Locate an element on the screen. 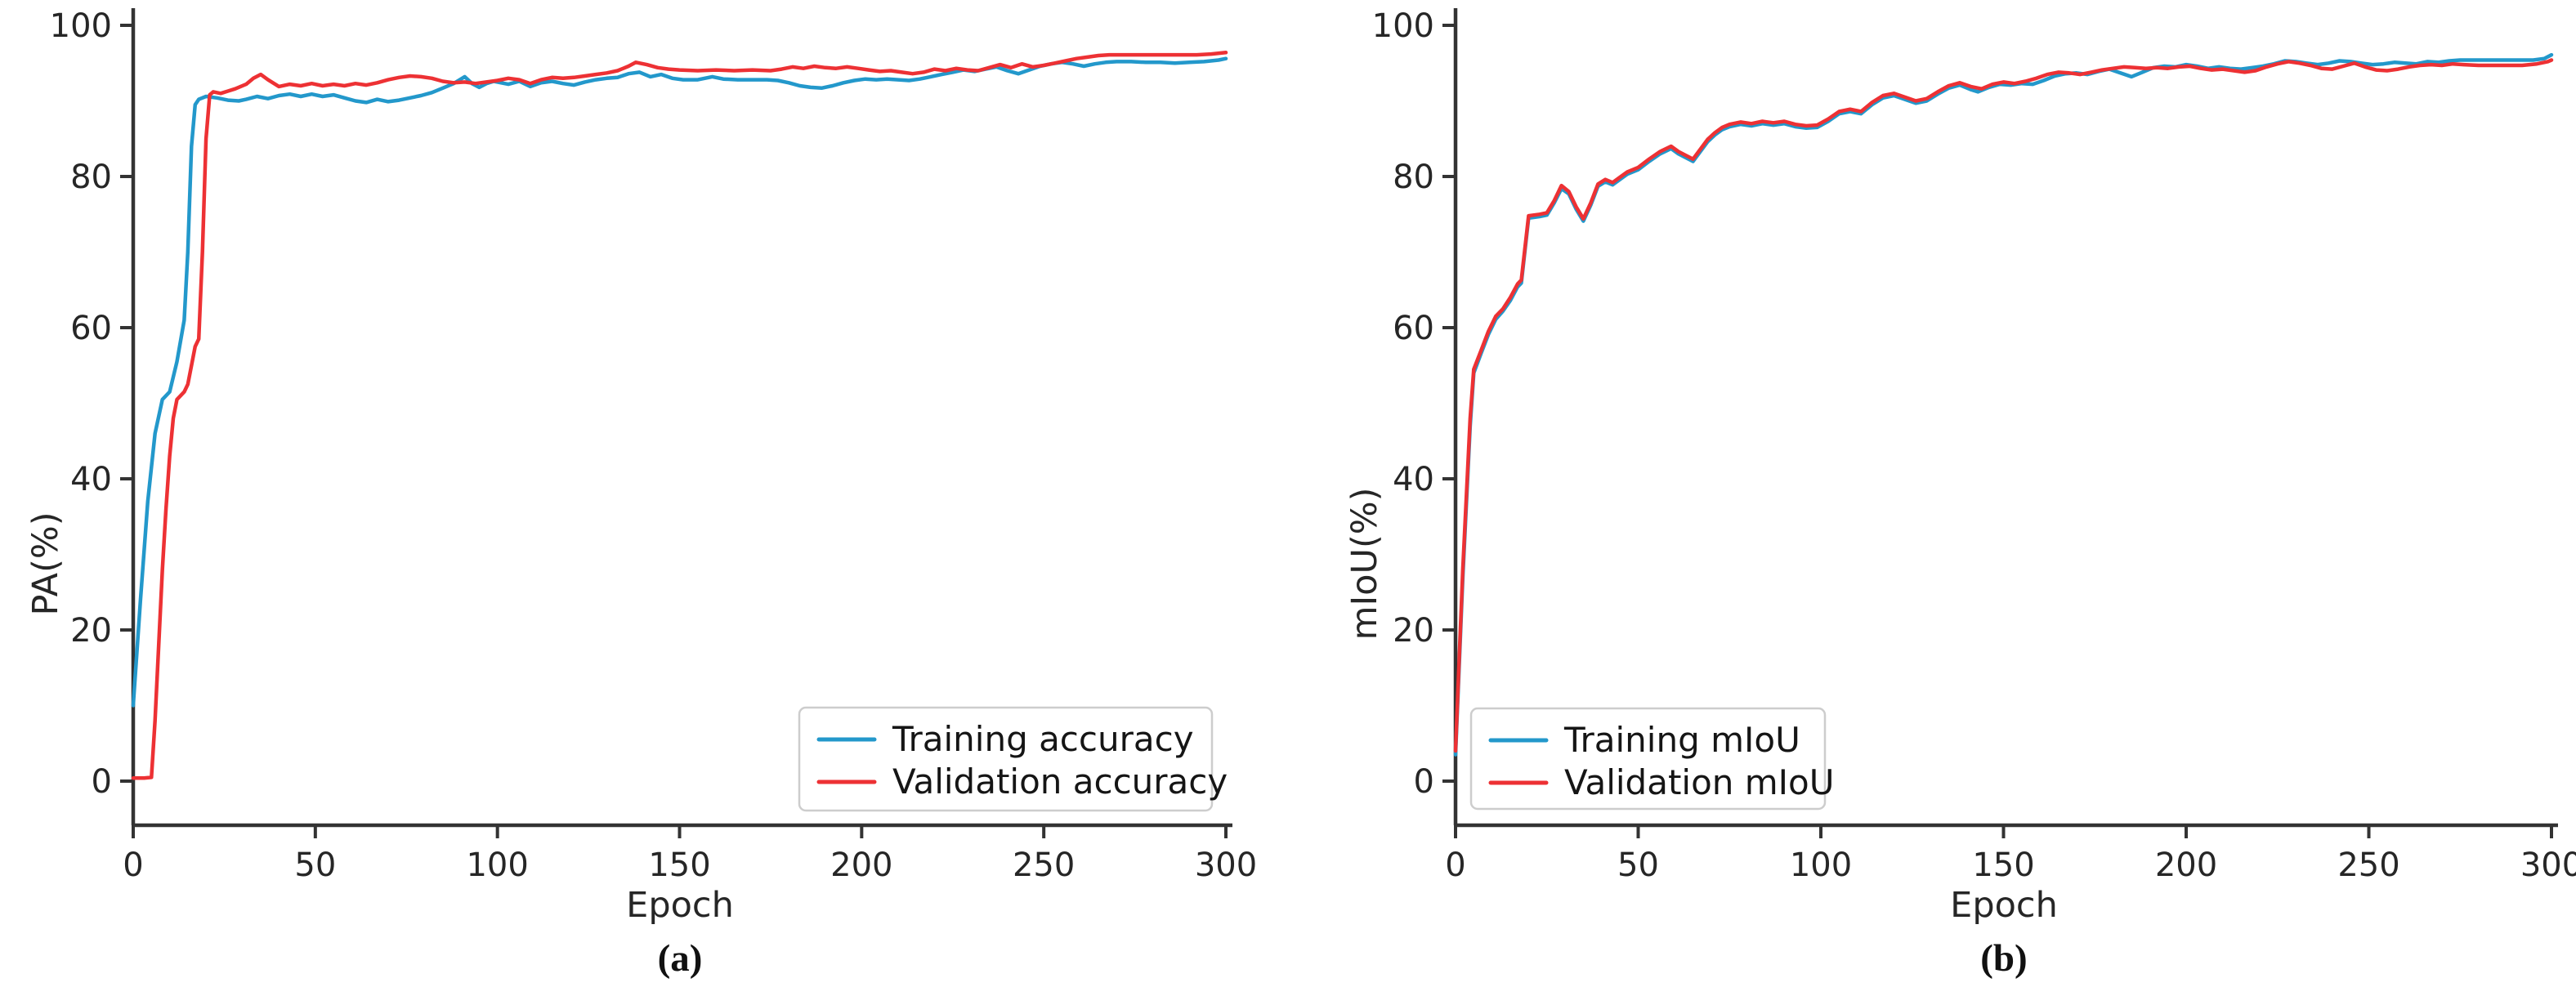  y-axis-label: mIoU(%) is located at coordinates (1364, 564).